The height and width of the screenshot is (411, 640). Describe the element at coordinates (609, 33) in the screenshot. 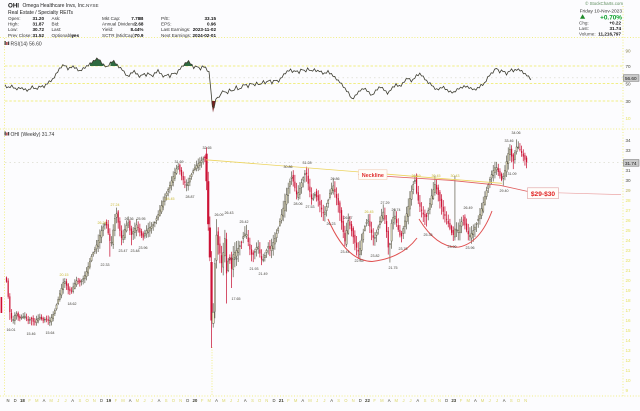

I see `svg-text: 11,216,797` at that location.